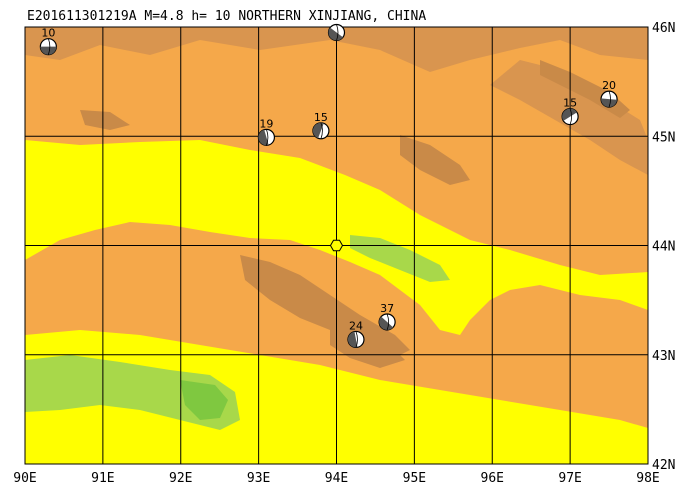 This screenshot has height=492, width=694. I want to click on longitude-label: 98E, so click(647, 478).